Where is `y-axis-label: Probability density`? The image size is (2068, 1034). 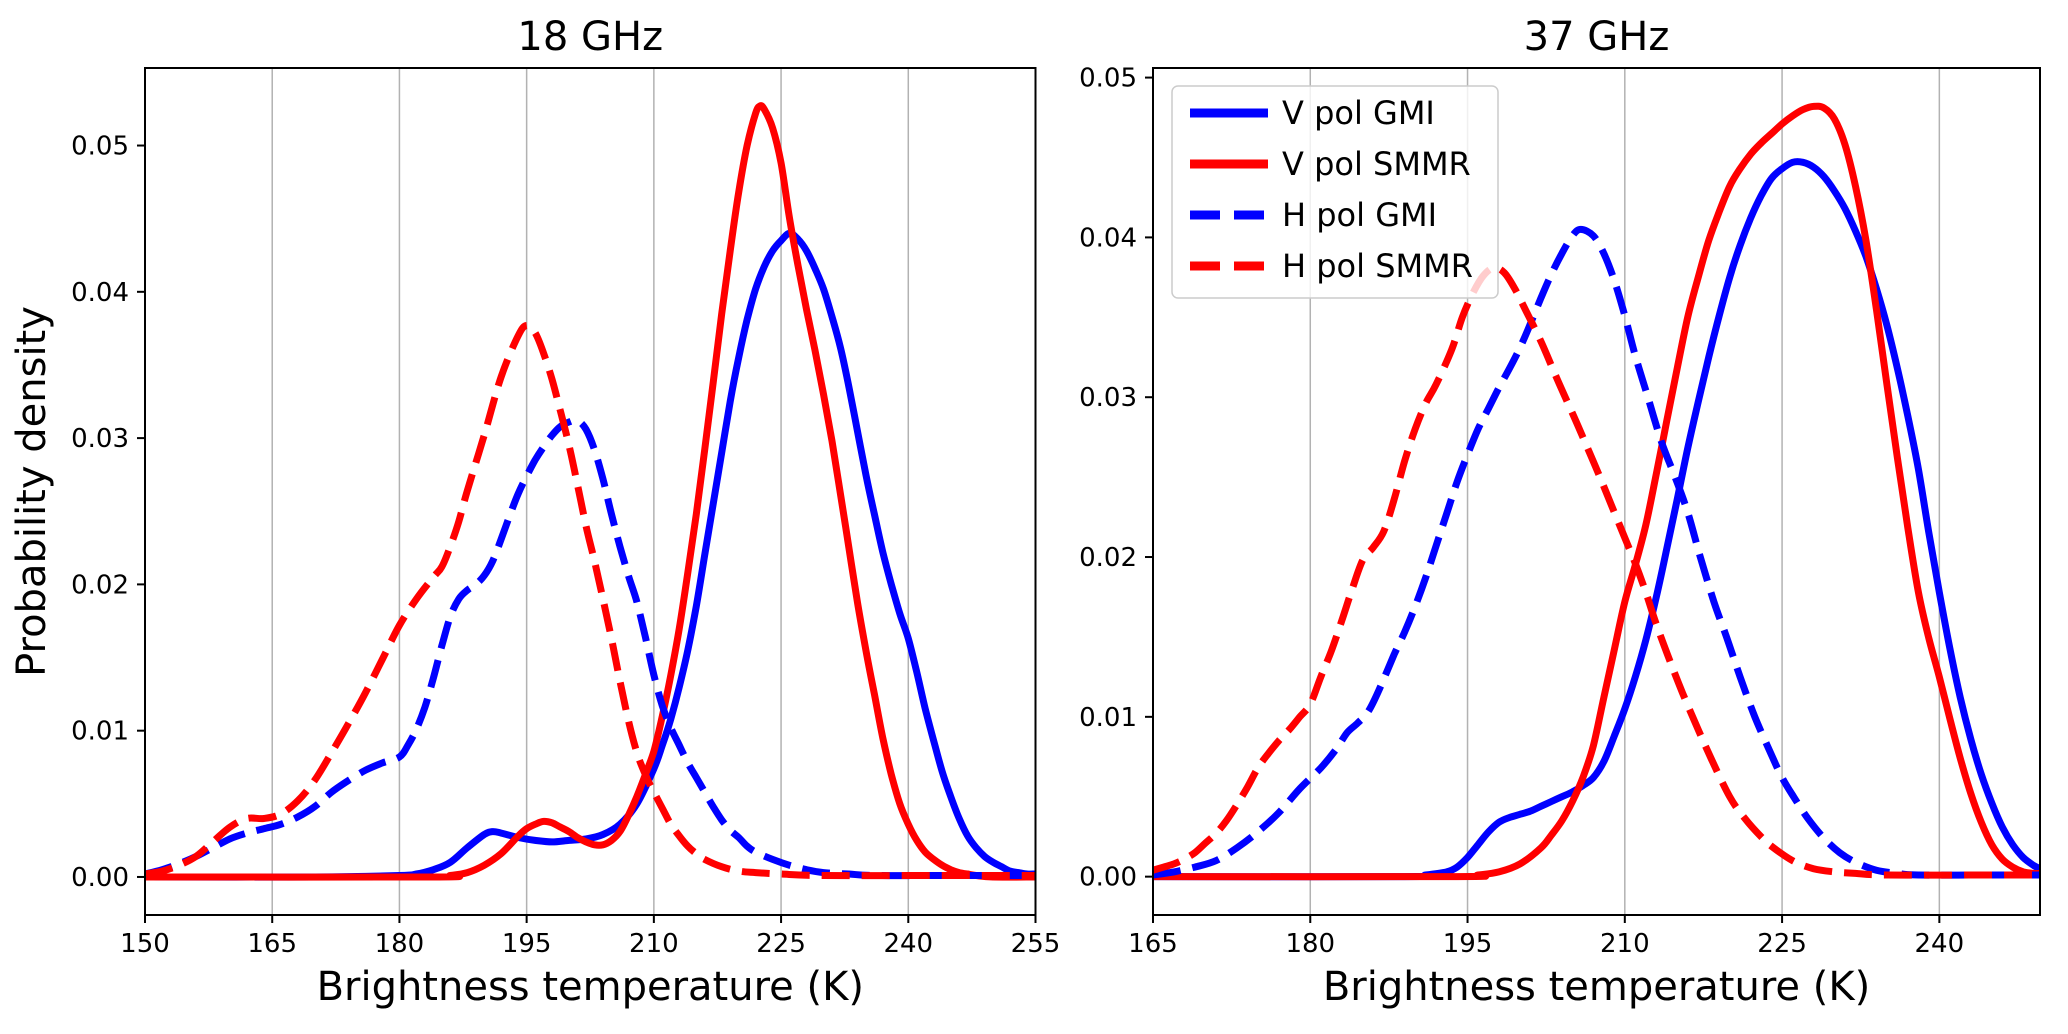 y-axis-label: Probability density is located at coordinates (32, 491).